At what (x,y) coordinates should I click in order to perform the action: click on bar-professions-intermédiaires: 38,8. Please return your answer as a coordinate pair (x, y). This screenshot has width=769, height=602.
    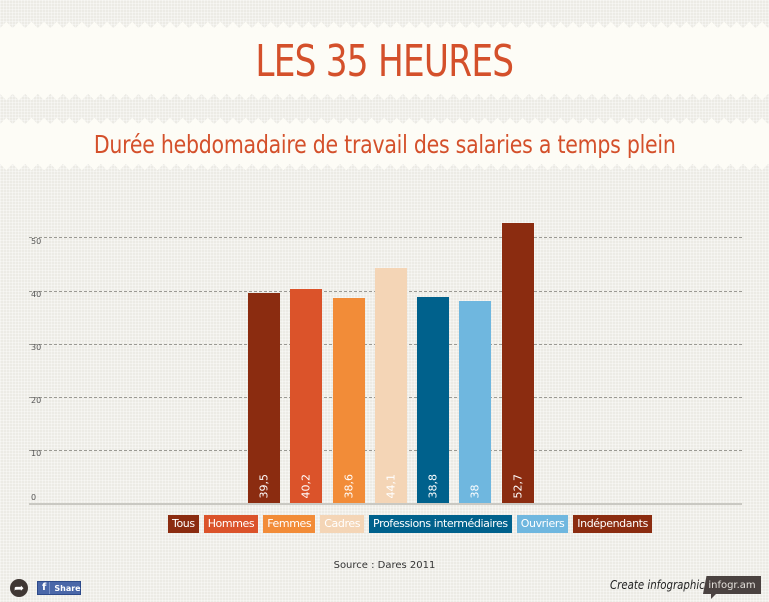
    Looking at the image, I should click on (433, 400).